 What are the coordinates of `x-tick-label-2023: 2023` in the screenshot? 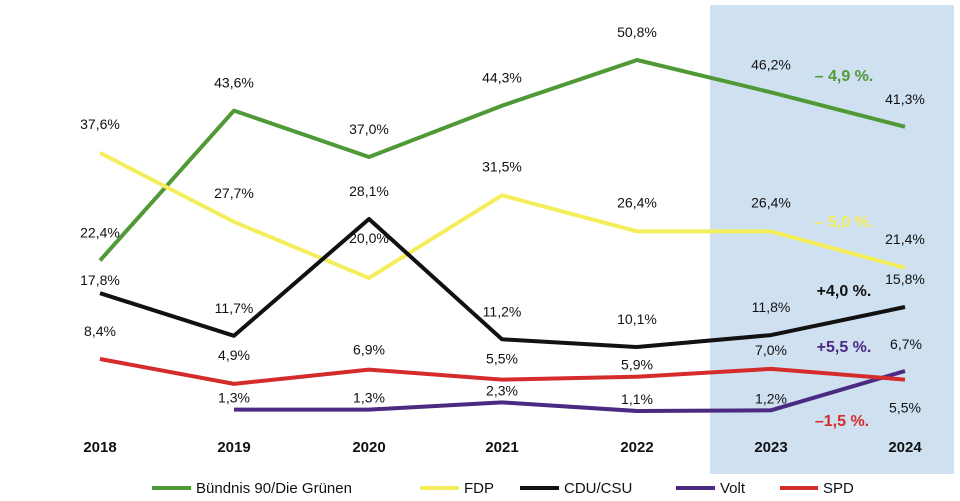 It's located at (770, 447).